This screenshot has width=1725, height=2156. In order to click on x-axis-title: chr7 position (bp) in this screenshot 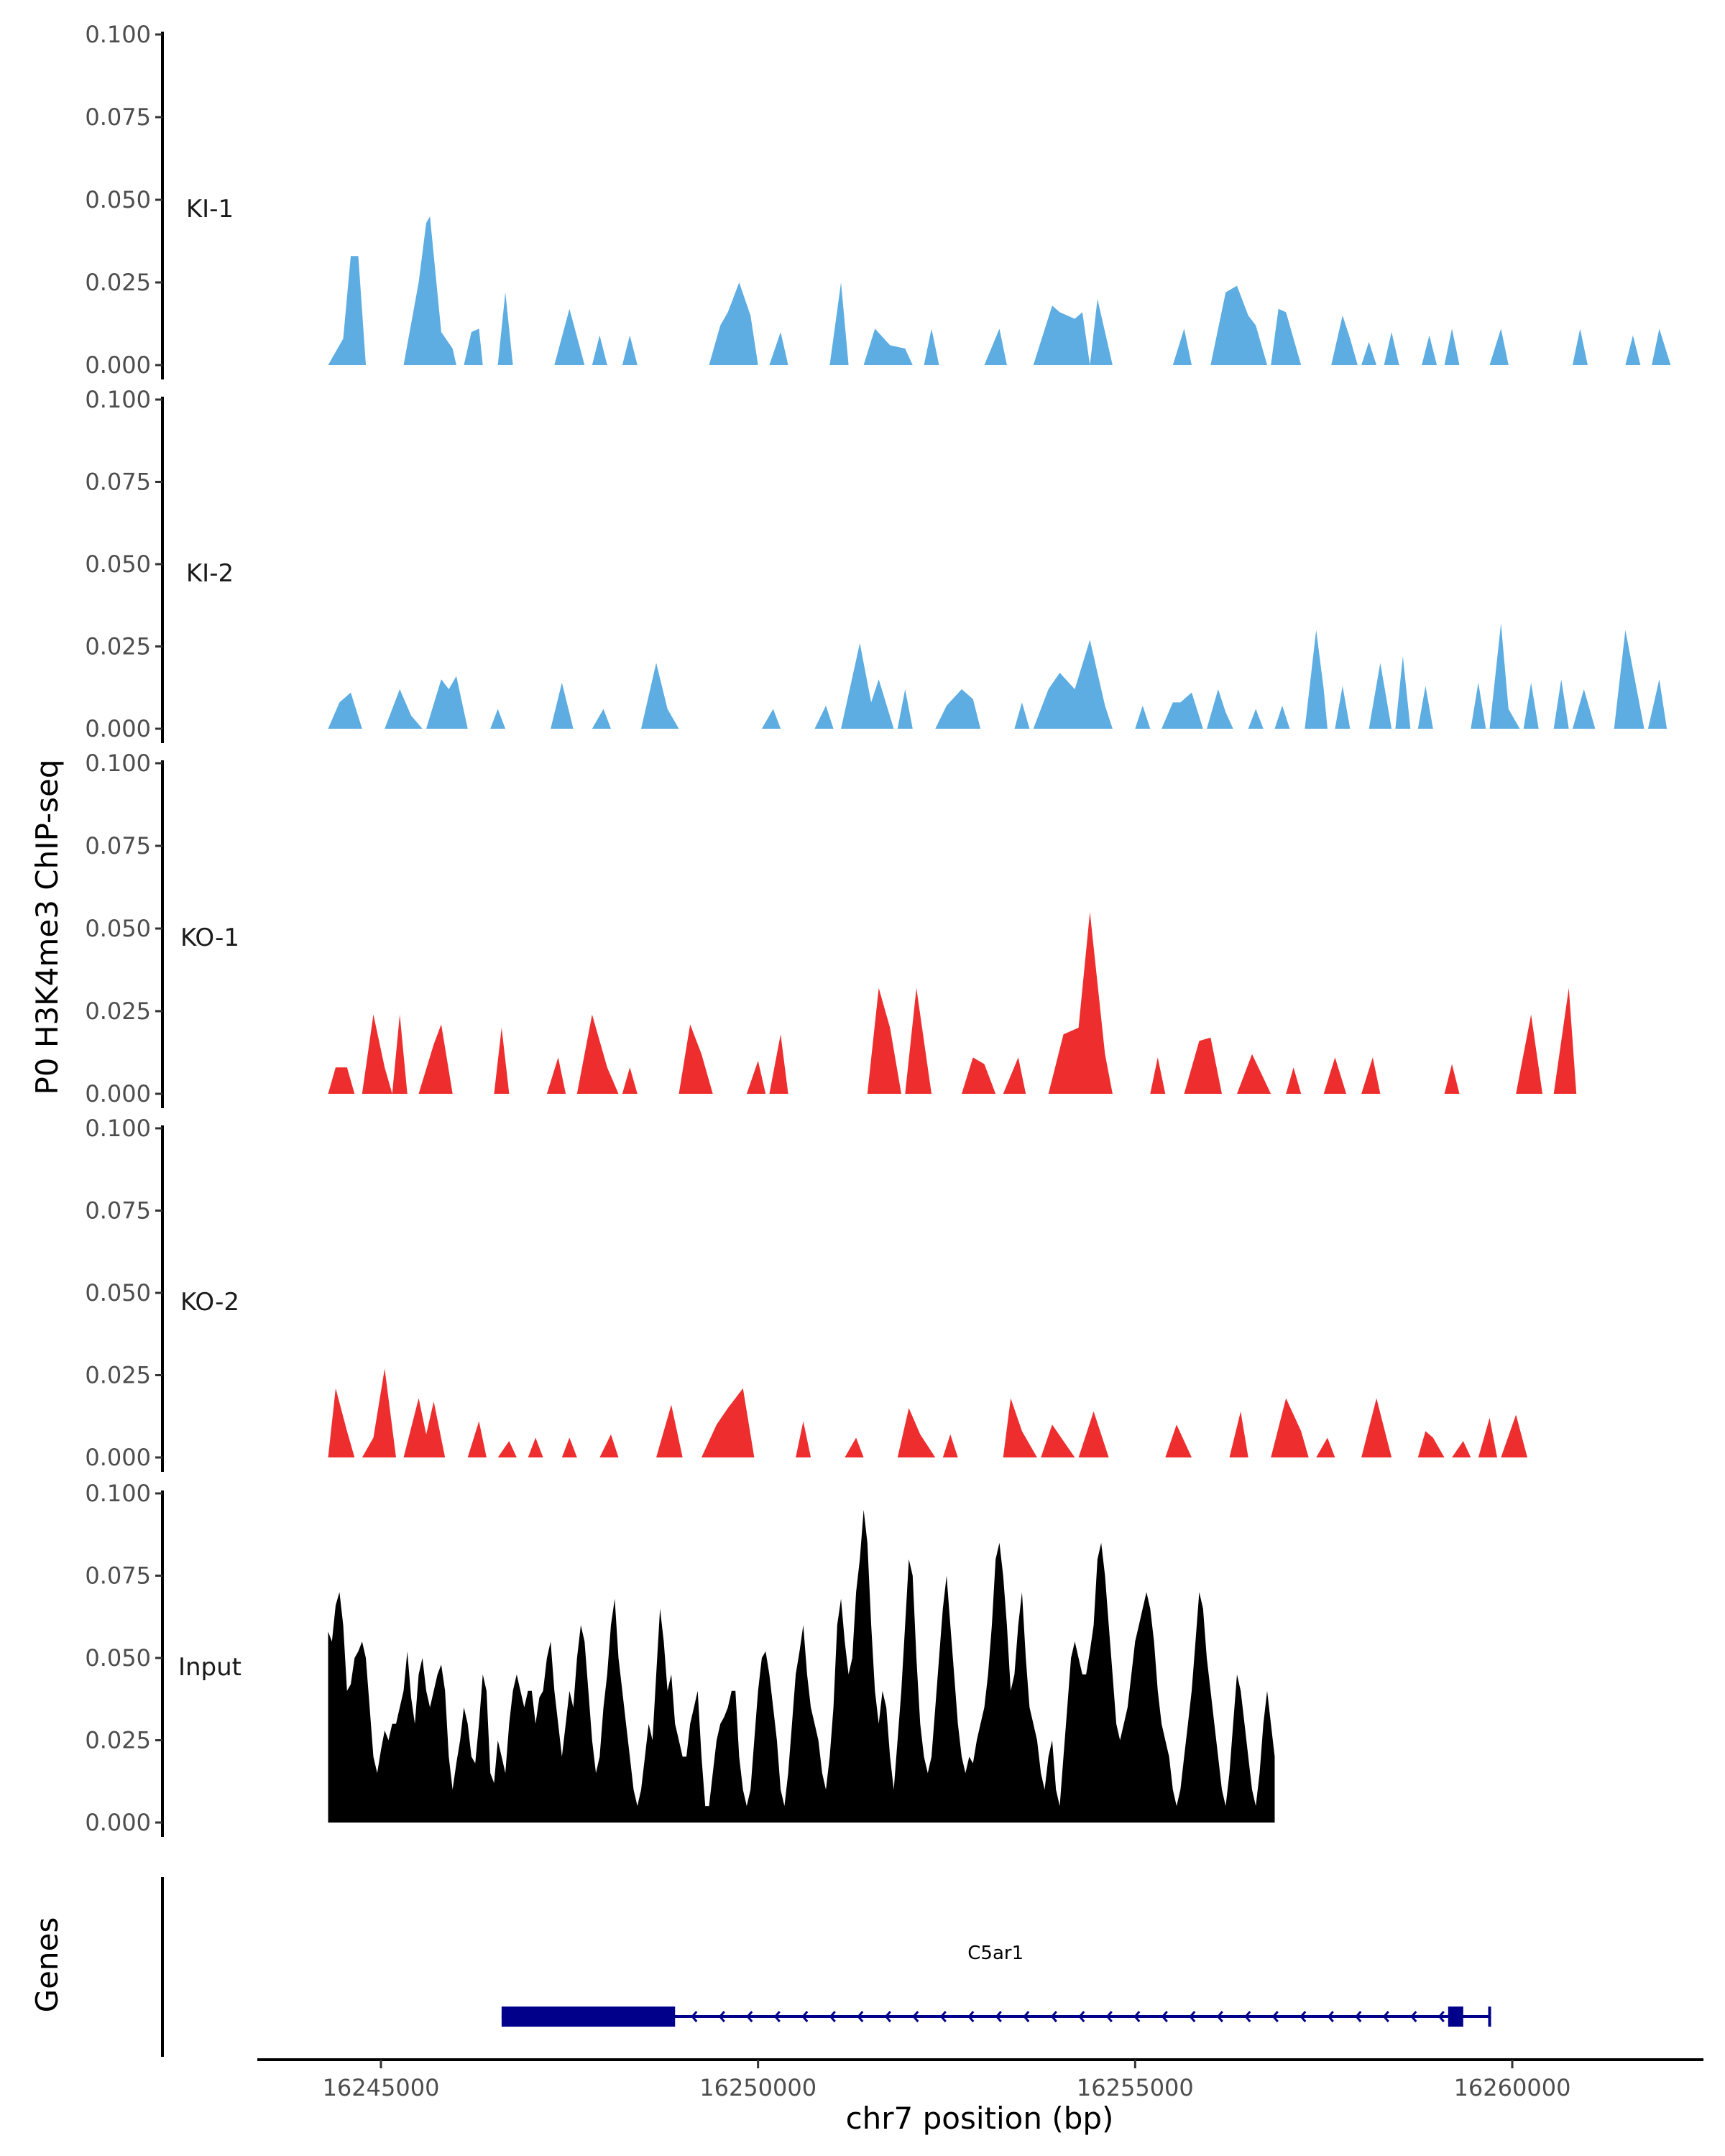, I will do `click(980, 2118)`.